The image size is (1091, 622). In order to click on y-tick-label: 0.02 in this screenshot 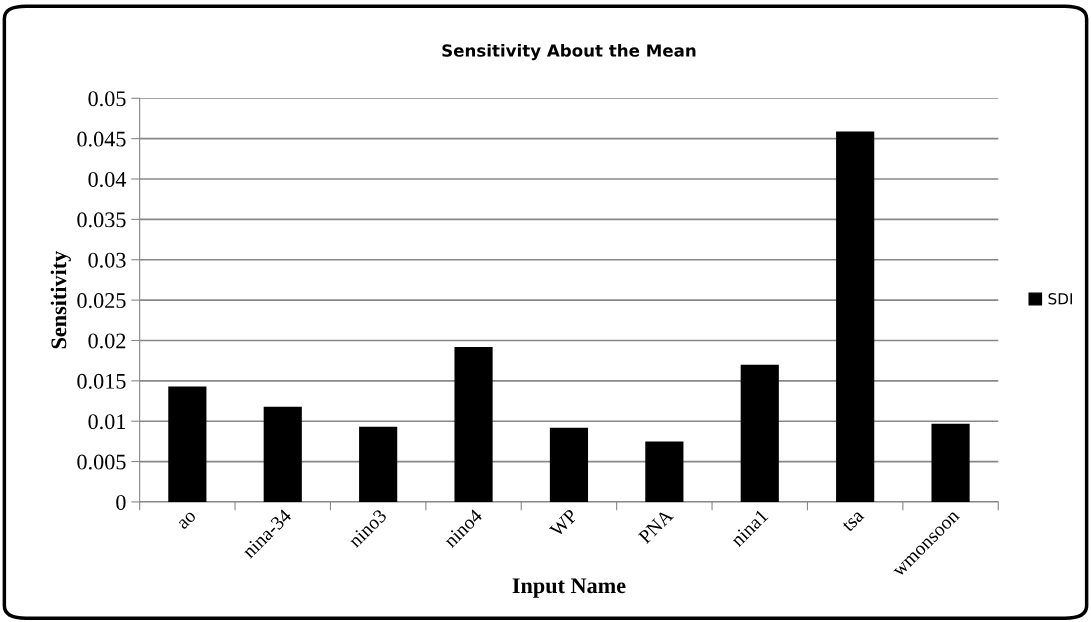, I will do `click(107, 341)`.